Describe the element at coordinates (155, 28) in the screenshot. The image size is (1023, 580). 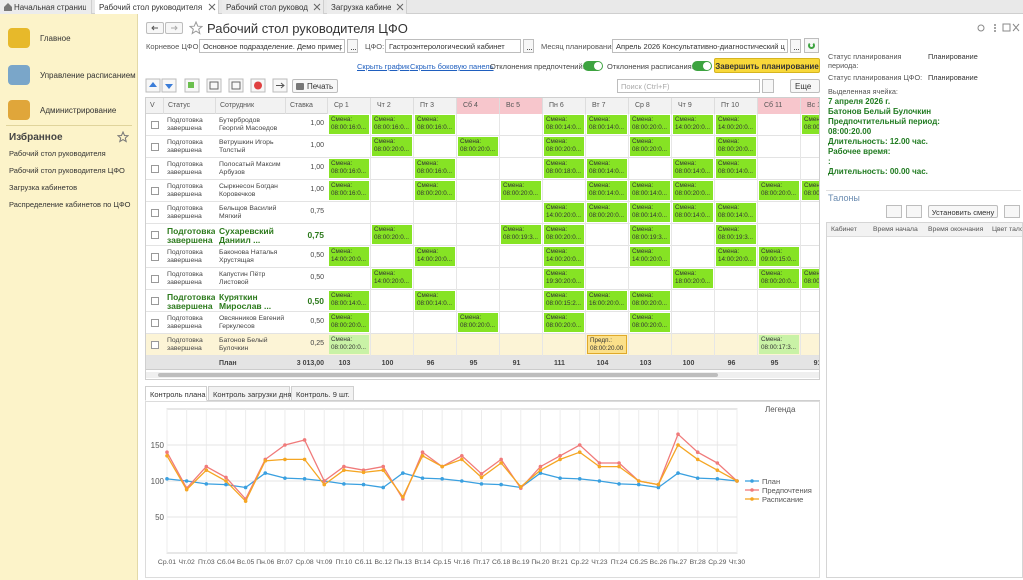
I see `back-button` at that location.